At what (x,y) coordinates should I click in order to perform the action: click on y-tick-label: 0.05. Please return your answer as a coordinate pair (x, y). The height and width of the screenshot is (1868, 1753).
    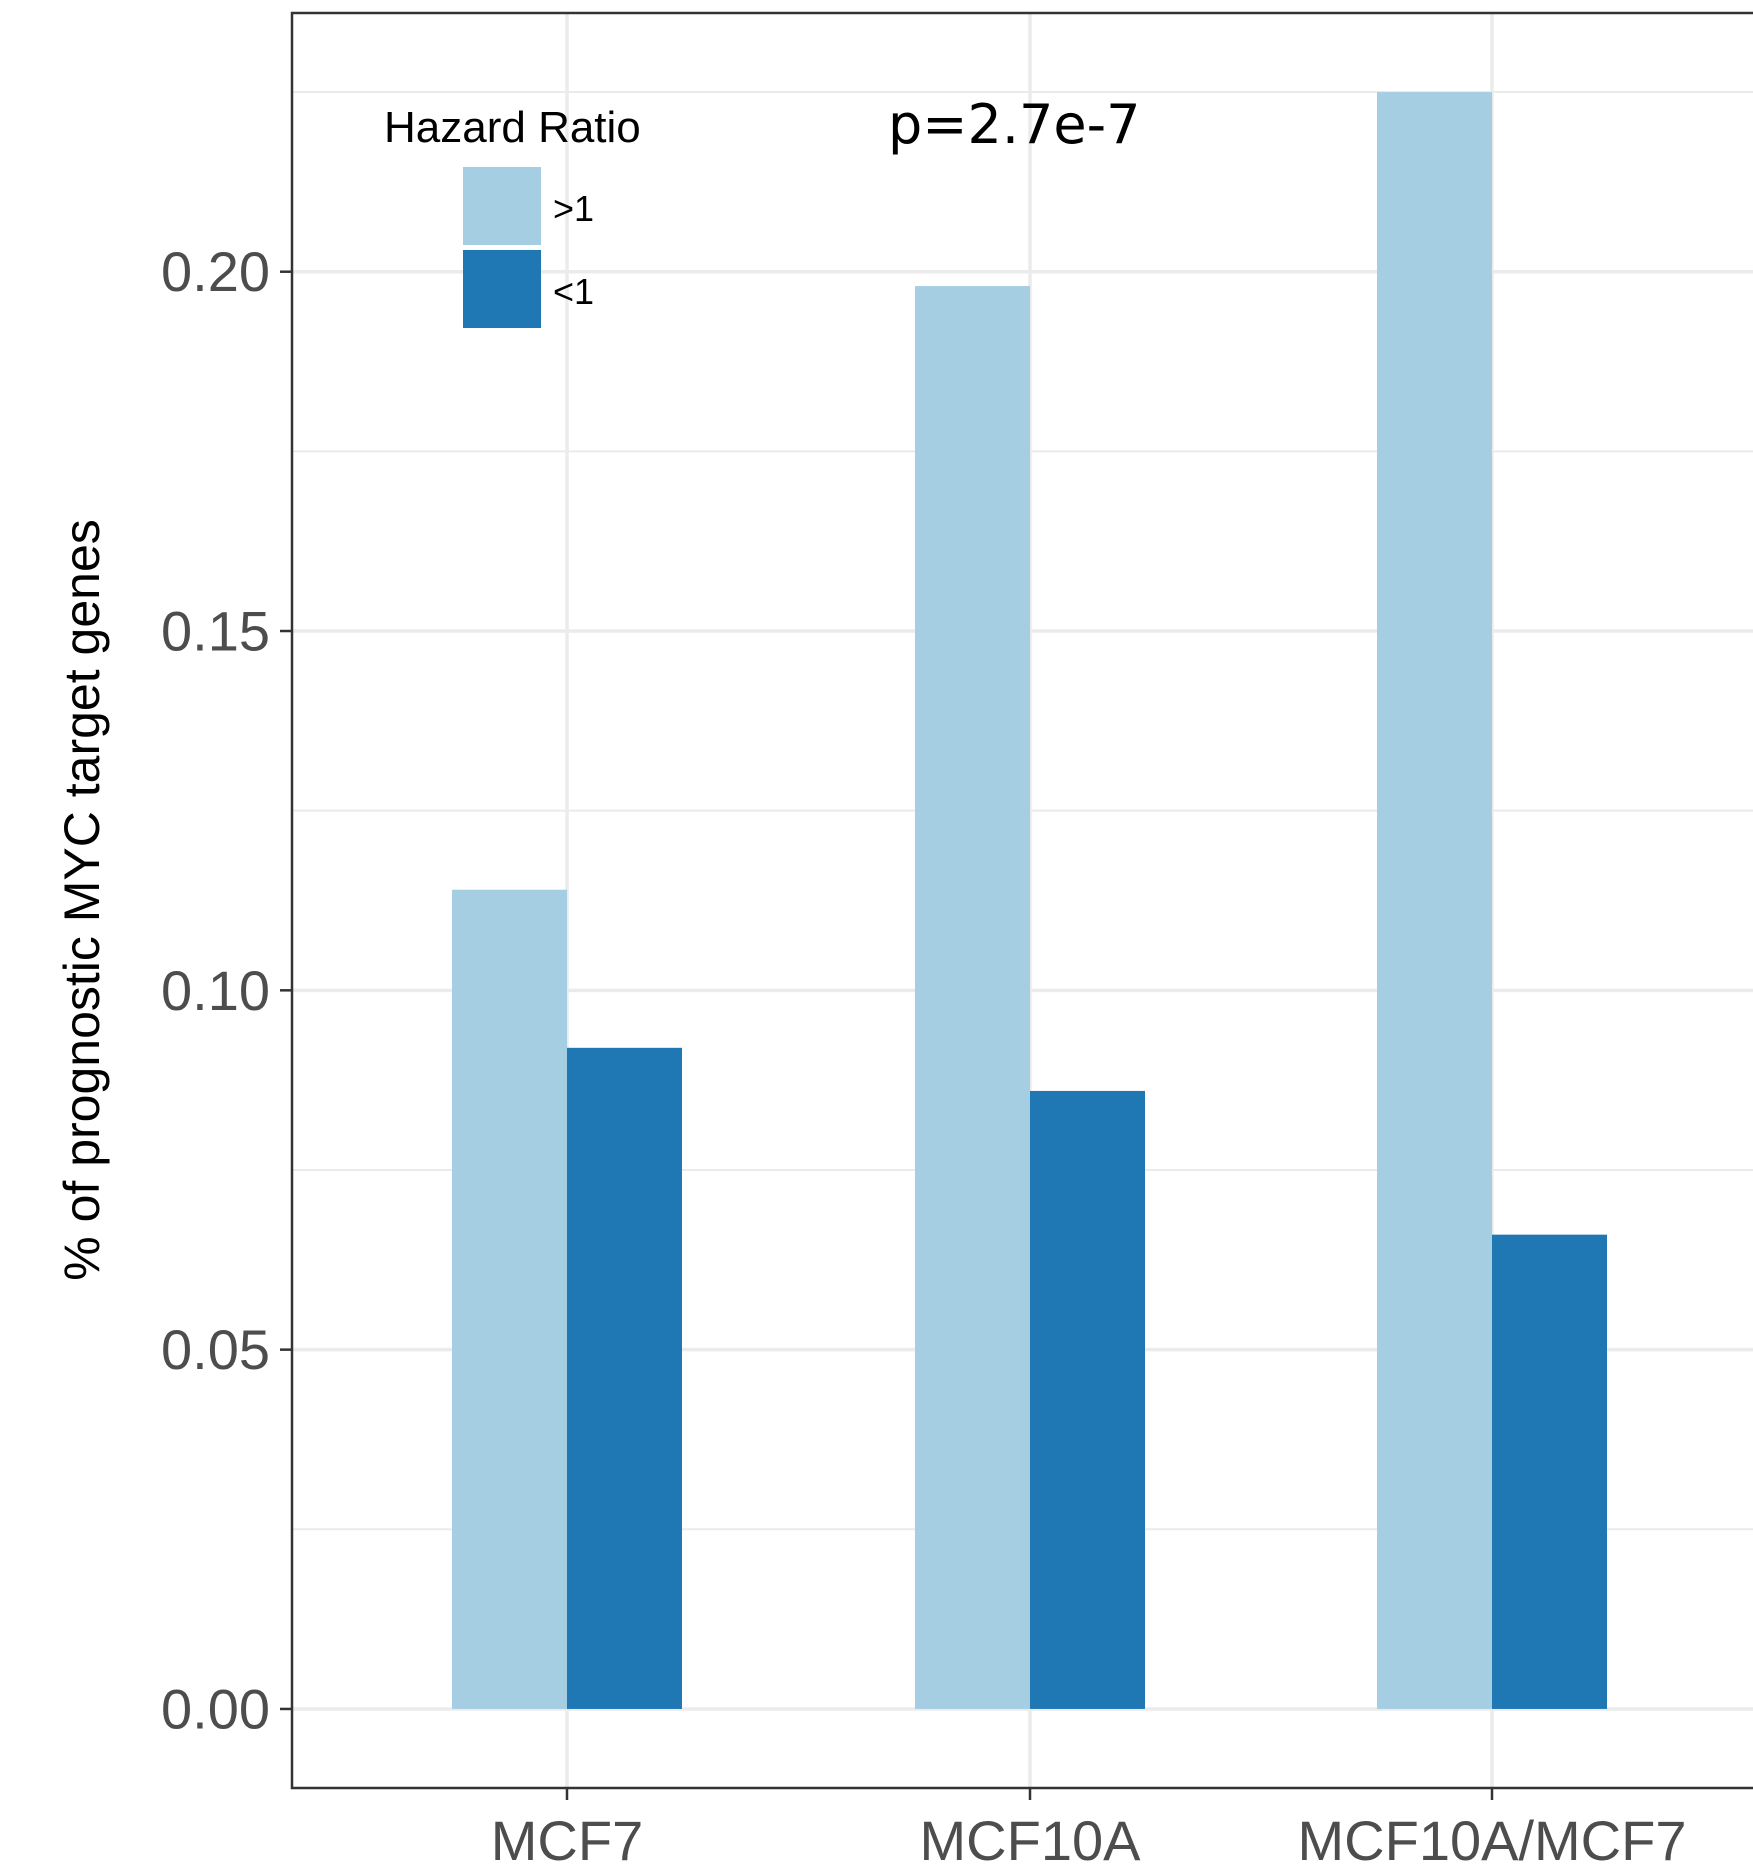
    Looking at the image, I should click on (215, 1349).